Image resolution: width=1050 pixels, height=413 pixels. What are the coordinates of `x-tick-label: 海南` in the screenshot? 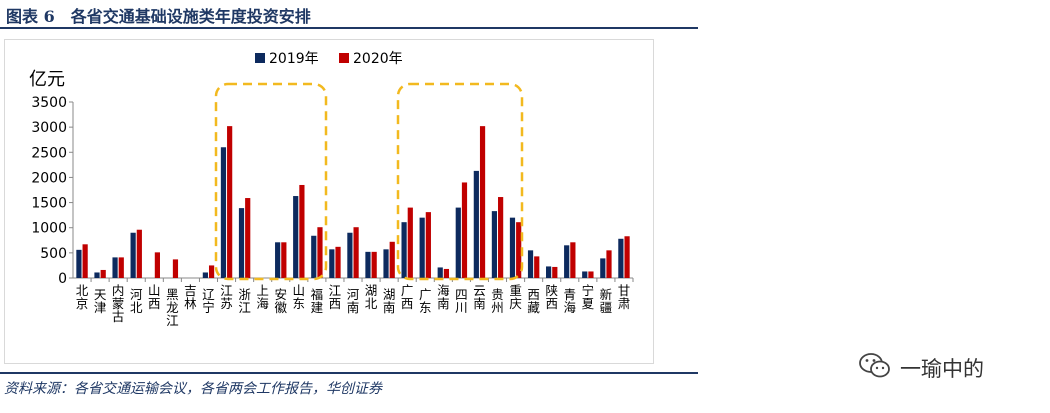 It's located at (443, 297).